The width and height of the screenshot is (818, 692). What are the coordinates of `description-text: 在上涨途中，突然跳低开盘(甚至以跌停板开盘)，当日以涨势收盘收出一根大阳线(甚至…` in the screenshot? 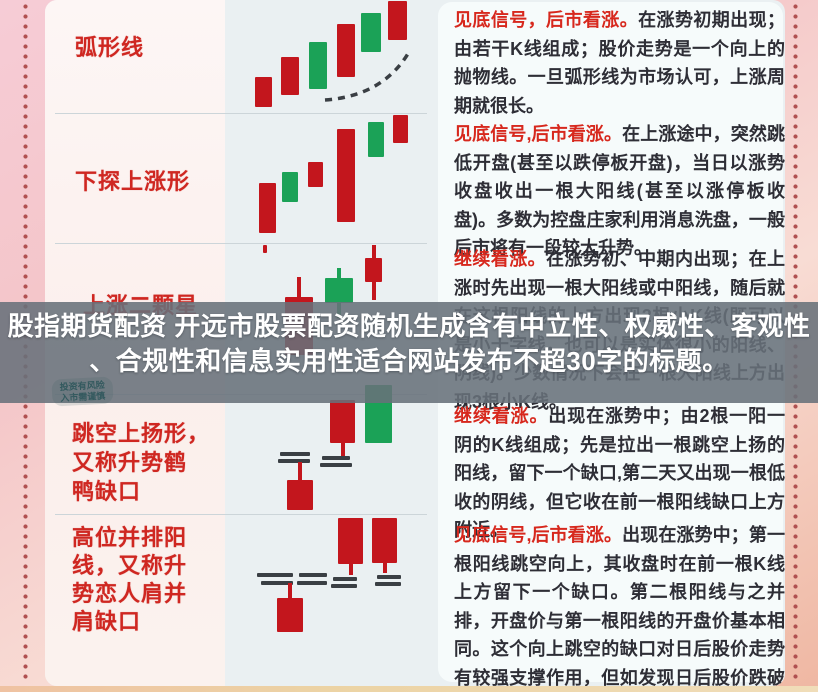 It's located at (619, 191).